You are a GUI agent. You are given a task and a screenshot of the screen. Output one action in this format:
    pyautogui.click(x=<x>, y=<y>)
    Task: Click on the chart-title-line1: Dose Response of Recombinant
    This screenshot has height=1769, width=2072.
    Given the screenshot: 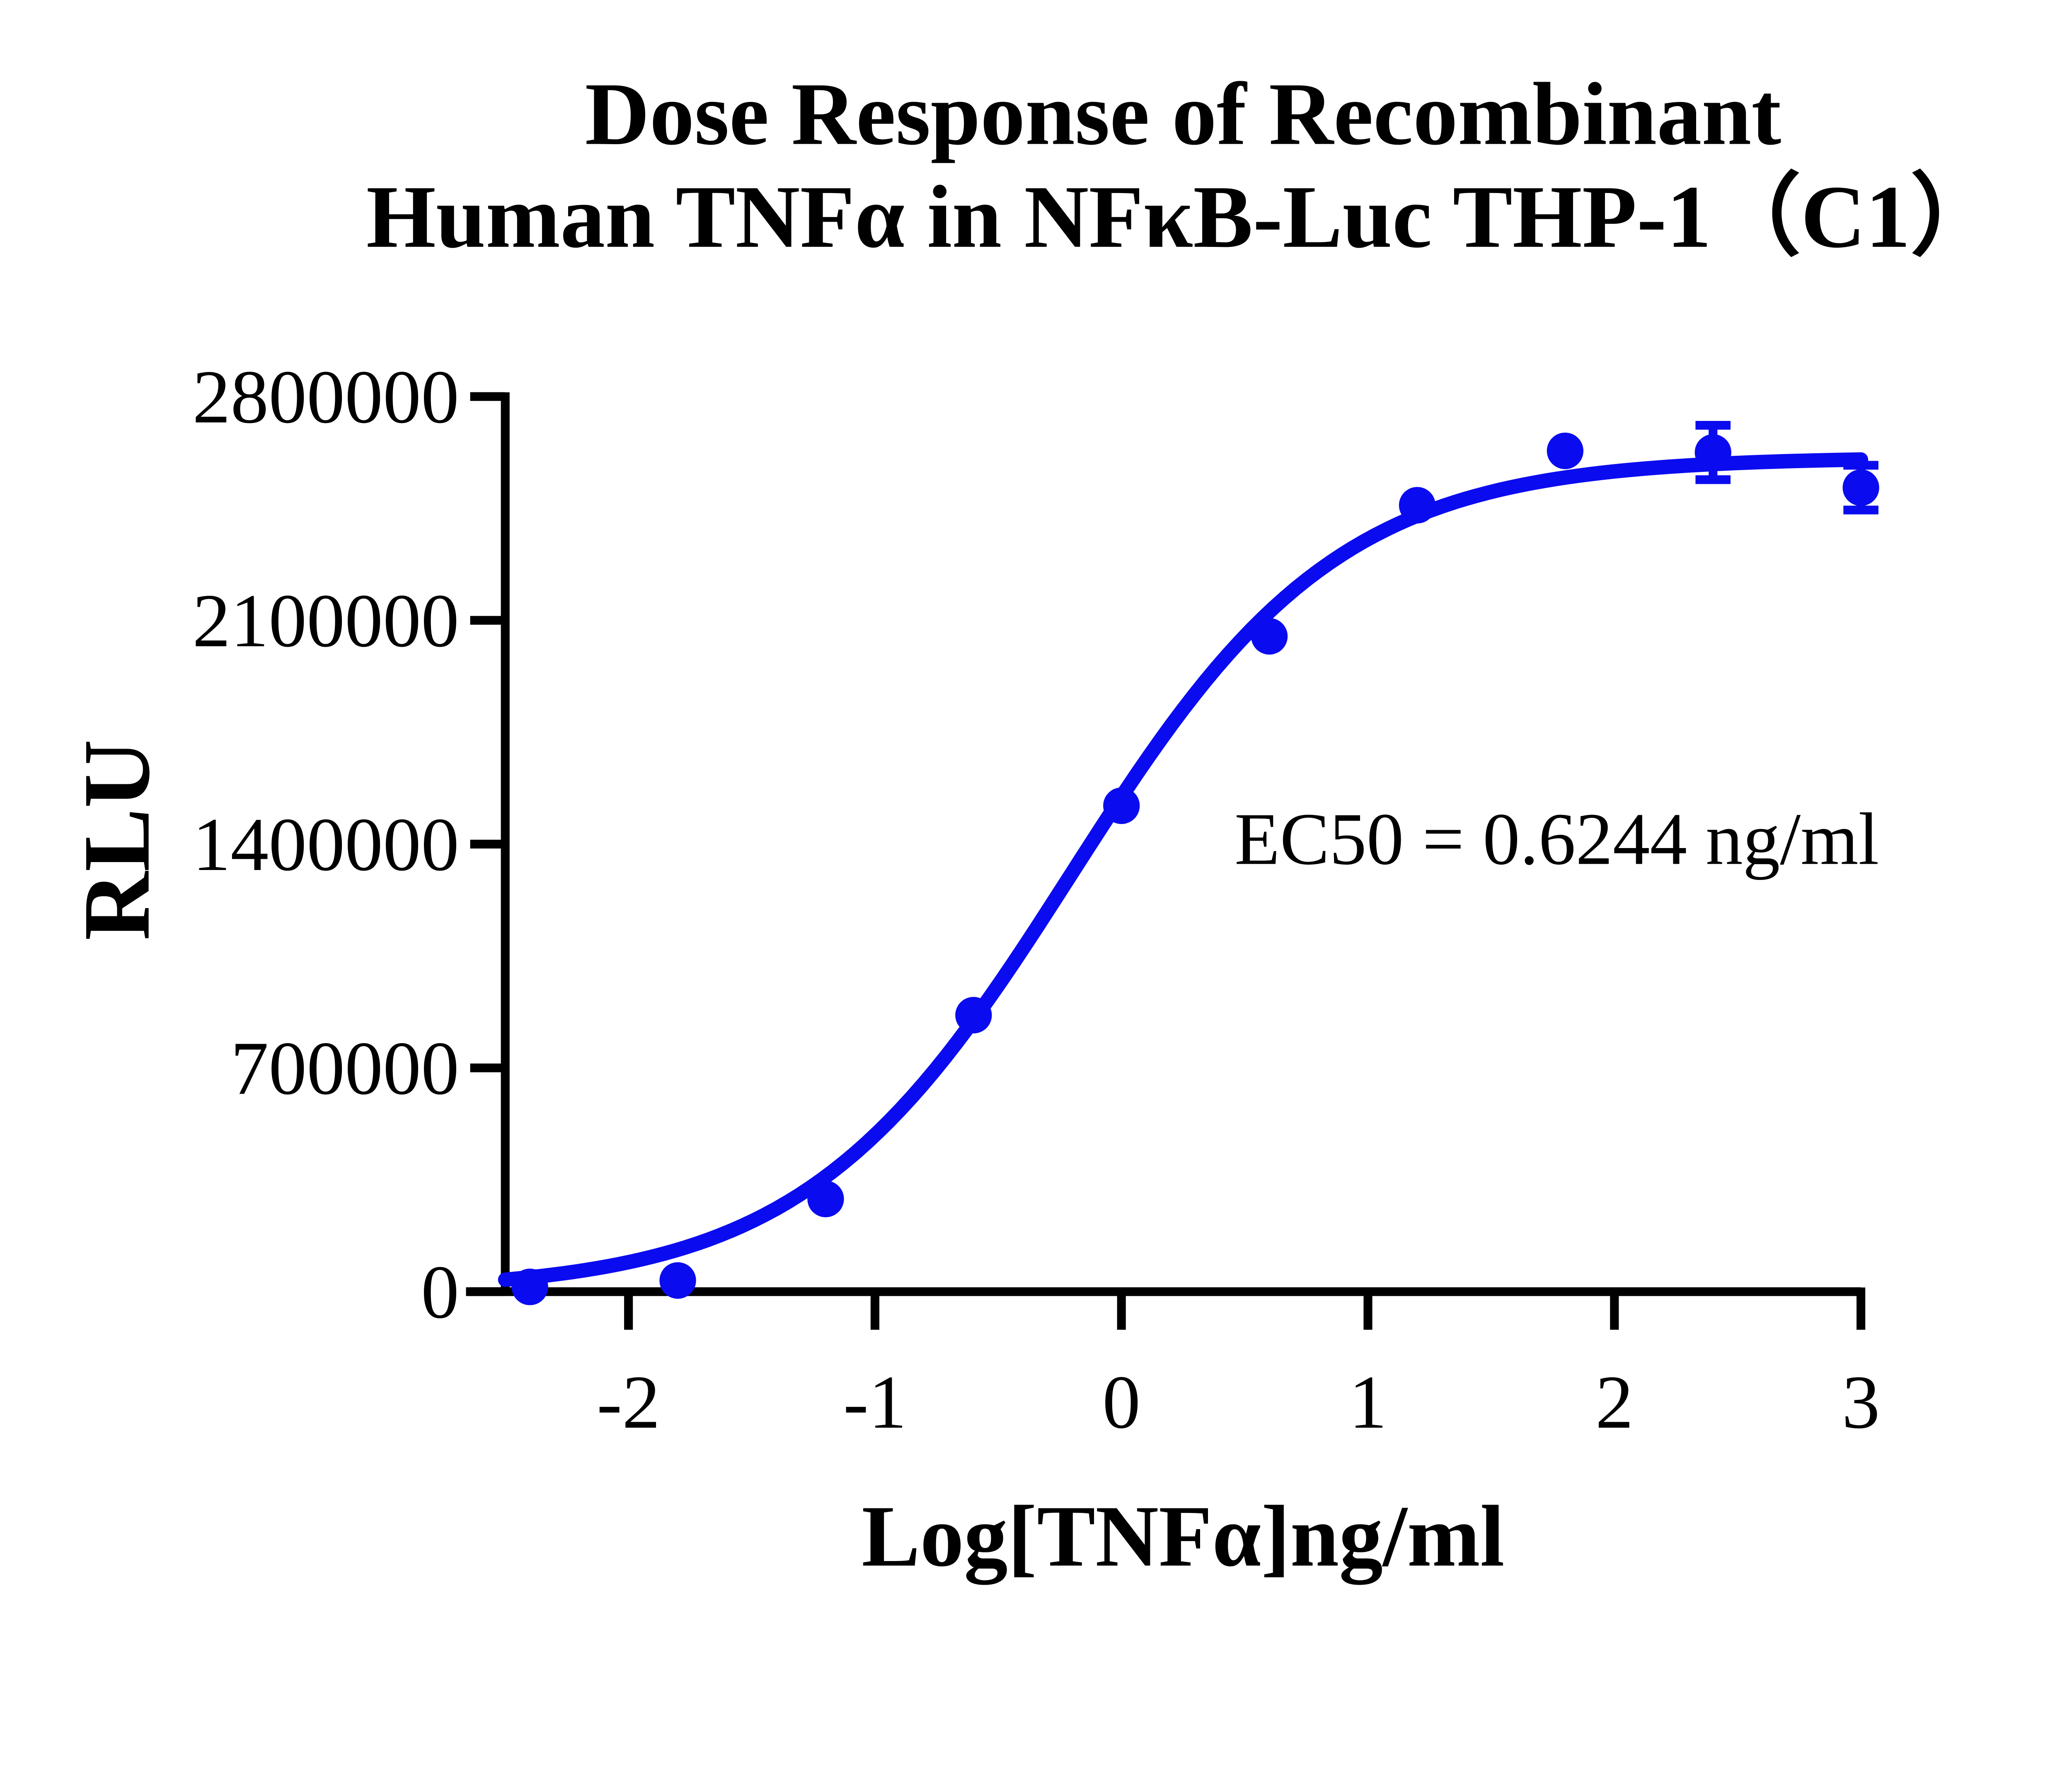 What is the action you would take?
    pyautogui.click(x=1183, y=114)
    